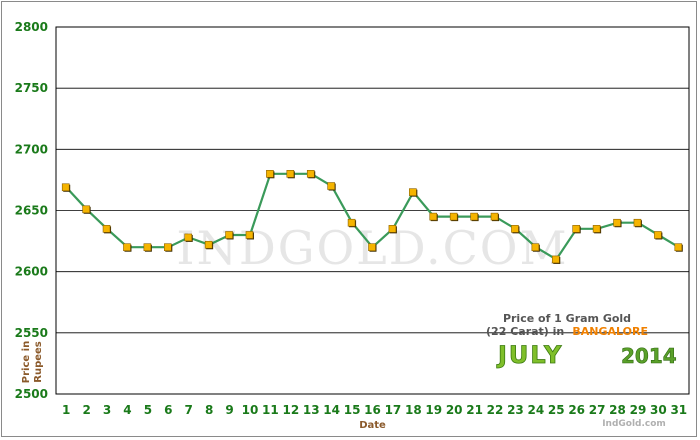  What do you see at coordinates (597, 410) in the screenshot?
I see `x-tick-label: 27` at bounding box center [597, 410].